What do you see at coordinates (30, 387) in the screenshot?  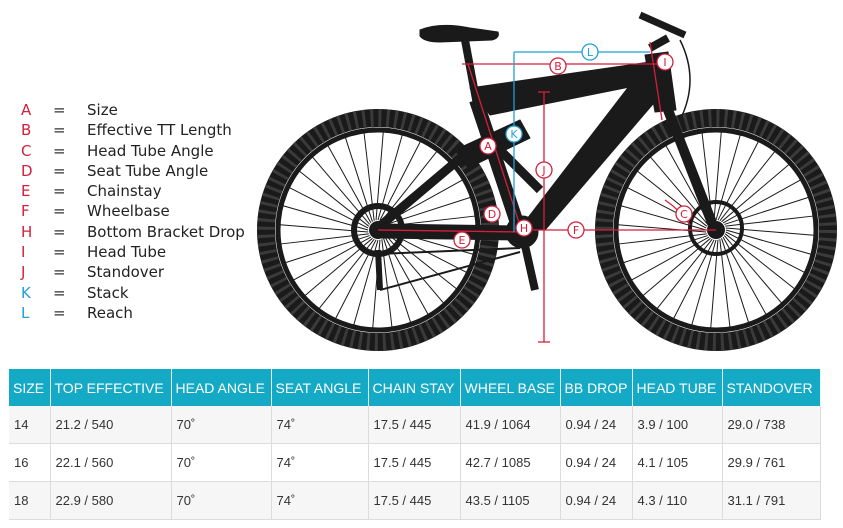 I see `column-header-size: SIZE` at bounding box center [30, 387].